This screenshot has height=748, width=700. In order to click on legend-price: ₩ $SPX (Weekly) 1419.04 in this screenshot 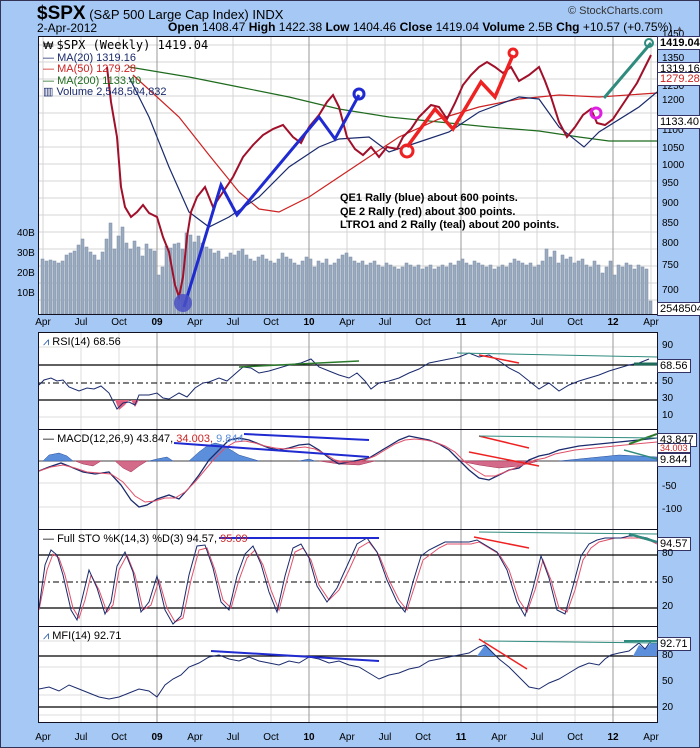, I will do `click(126, 45)`.